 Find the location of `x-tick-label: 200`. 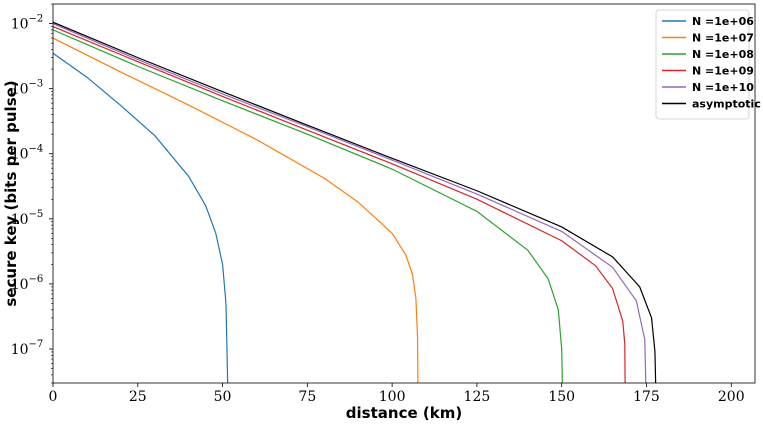

x-tick-label: 200 is located at coordinates (731, 397).